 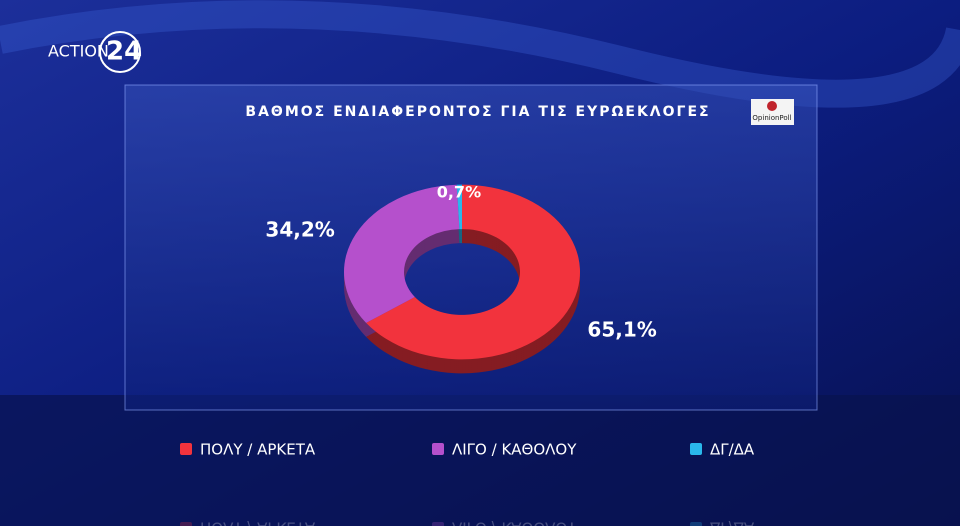 What do you see at coordinates (120, 52) in the screenshot?
I see `logo-ring` at bounding box center [120, 52].